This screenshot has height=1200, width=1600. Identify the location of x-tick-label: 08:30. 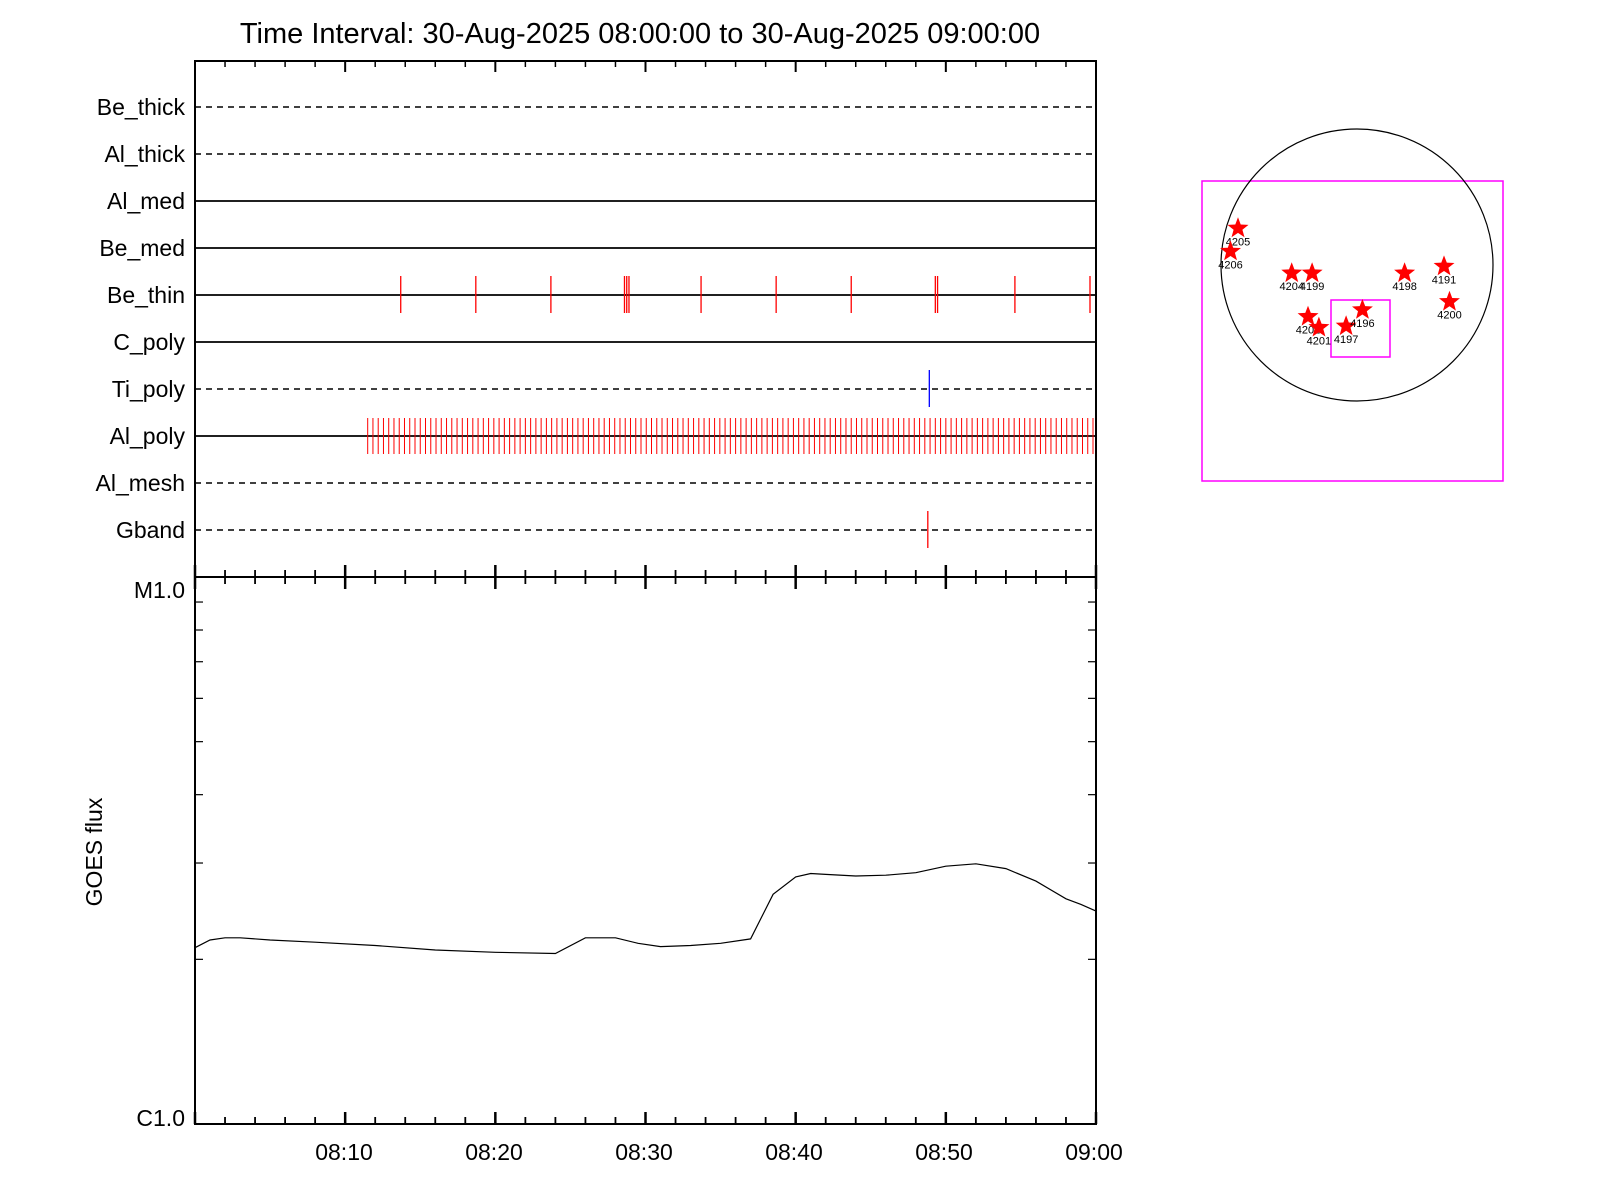
(644, 1152).